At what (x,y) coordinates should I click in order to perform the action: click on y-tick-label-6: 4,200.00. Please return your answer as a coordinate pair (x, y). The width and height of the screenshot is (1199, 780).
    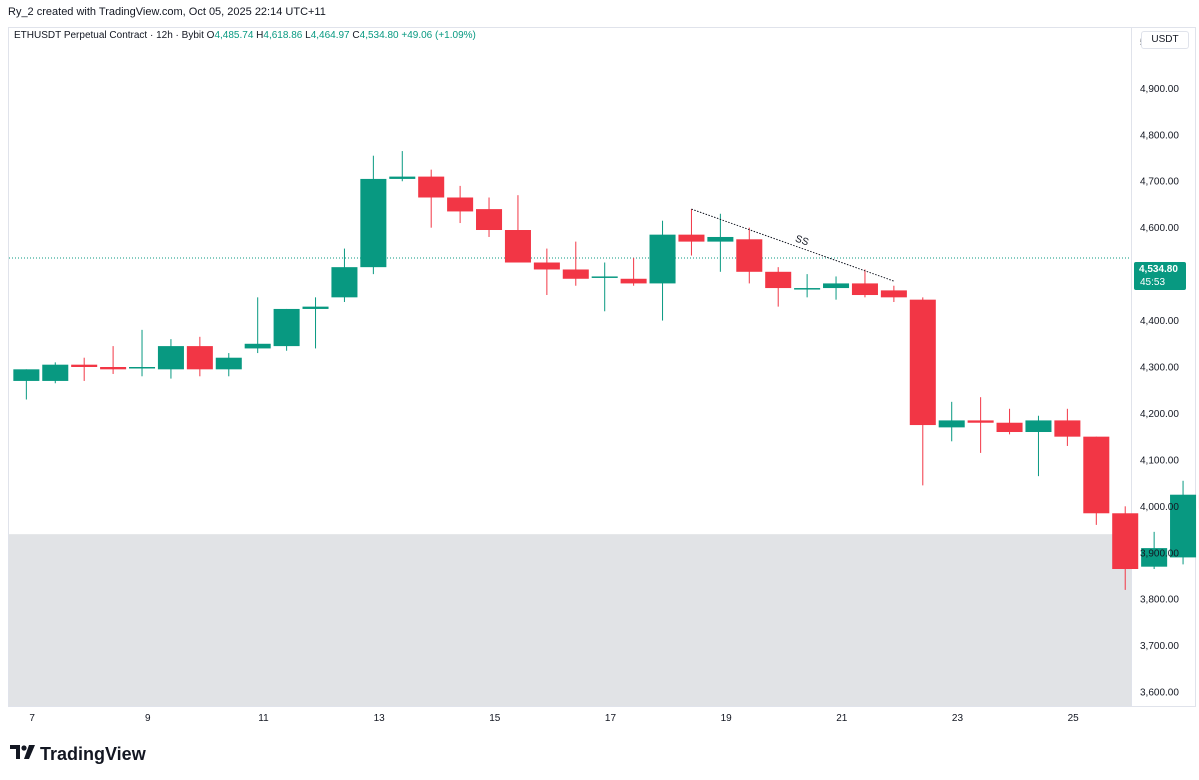
    Looking at the image, I should click on (1159, 414).